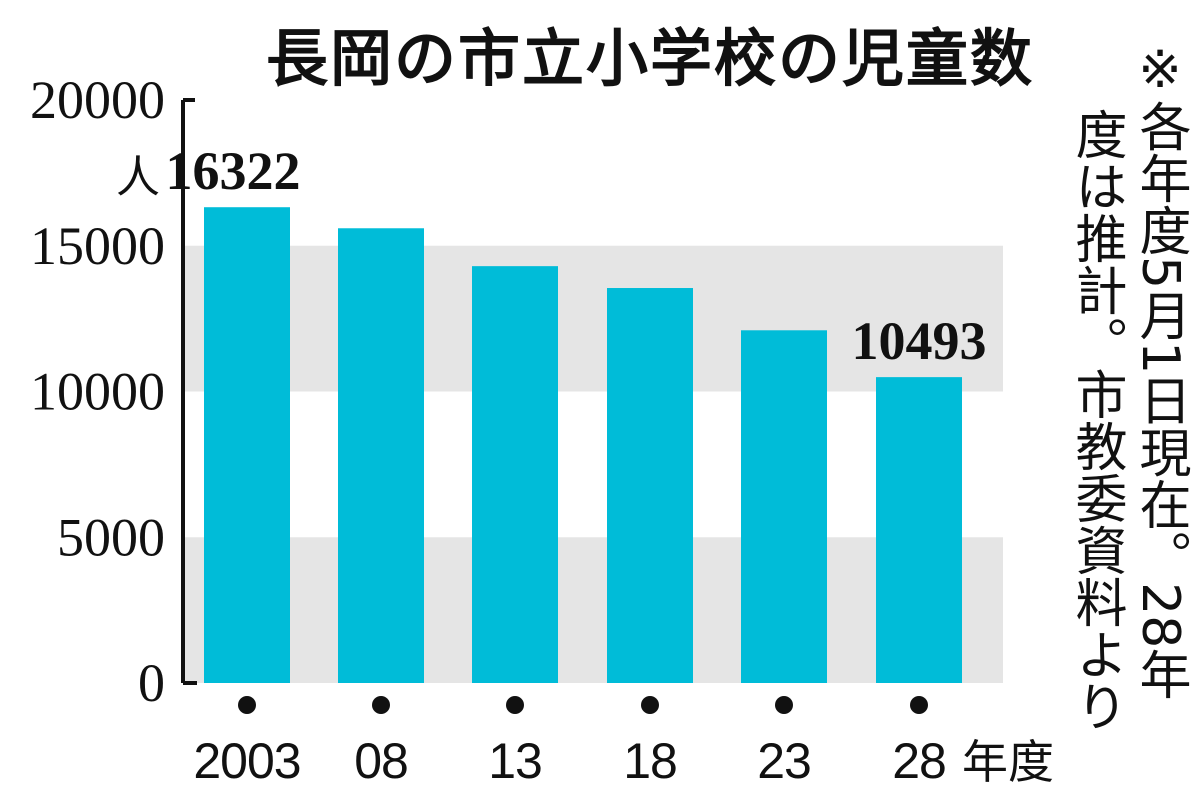  What do you see at coordinates (919, 341) in the screenshot?
I see `data-label: 10493` at bounding box center [919, 341].